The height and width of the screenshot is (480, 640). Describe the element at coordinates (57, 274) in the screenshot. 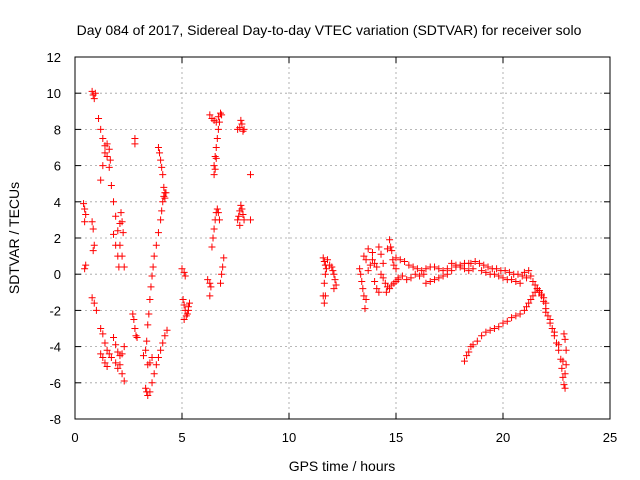

I see `y-tick-label: 0` at that location.